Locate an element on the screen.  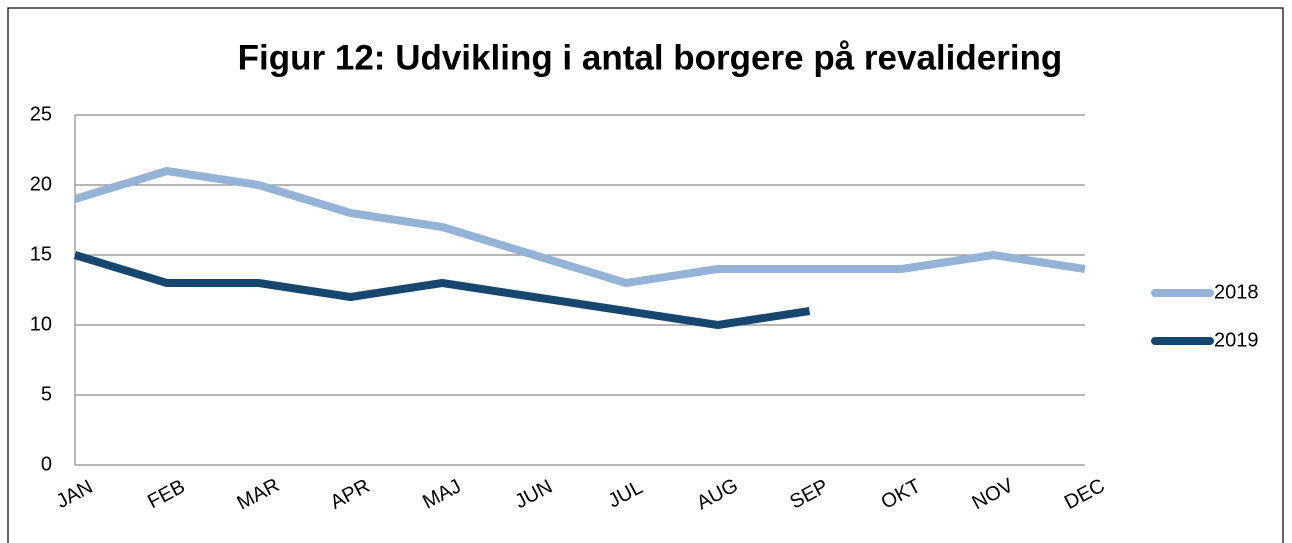
y-tick-label: 5 is located at coordinates (46, 394).